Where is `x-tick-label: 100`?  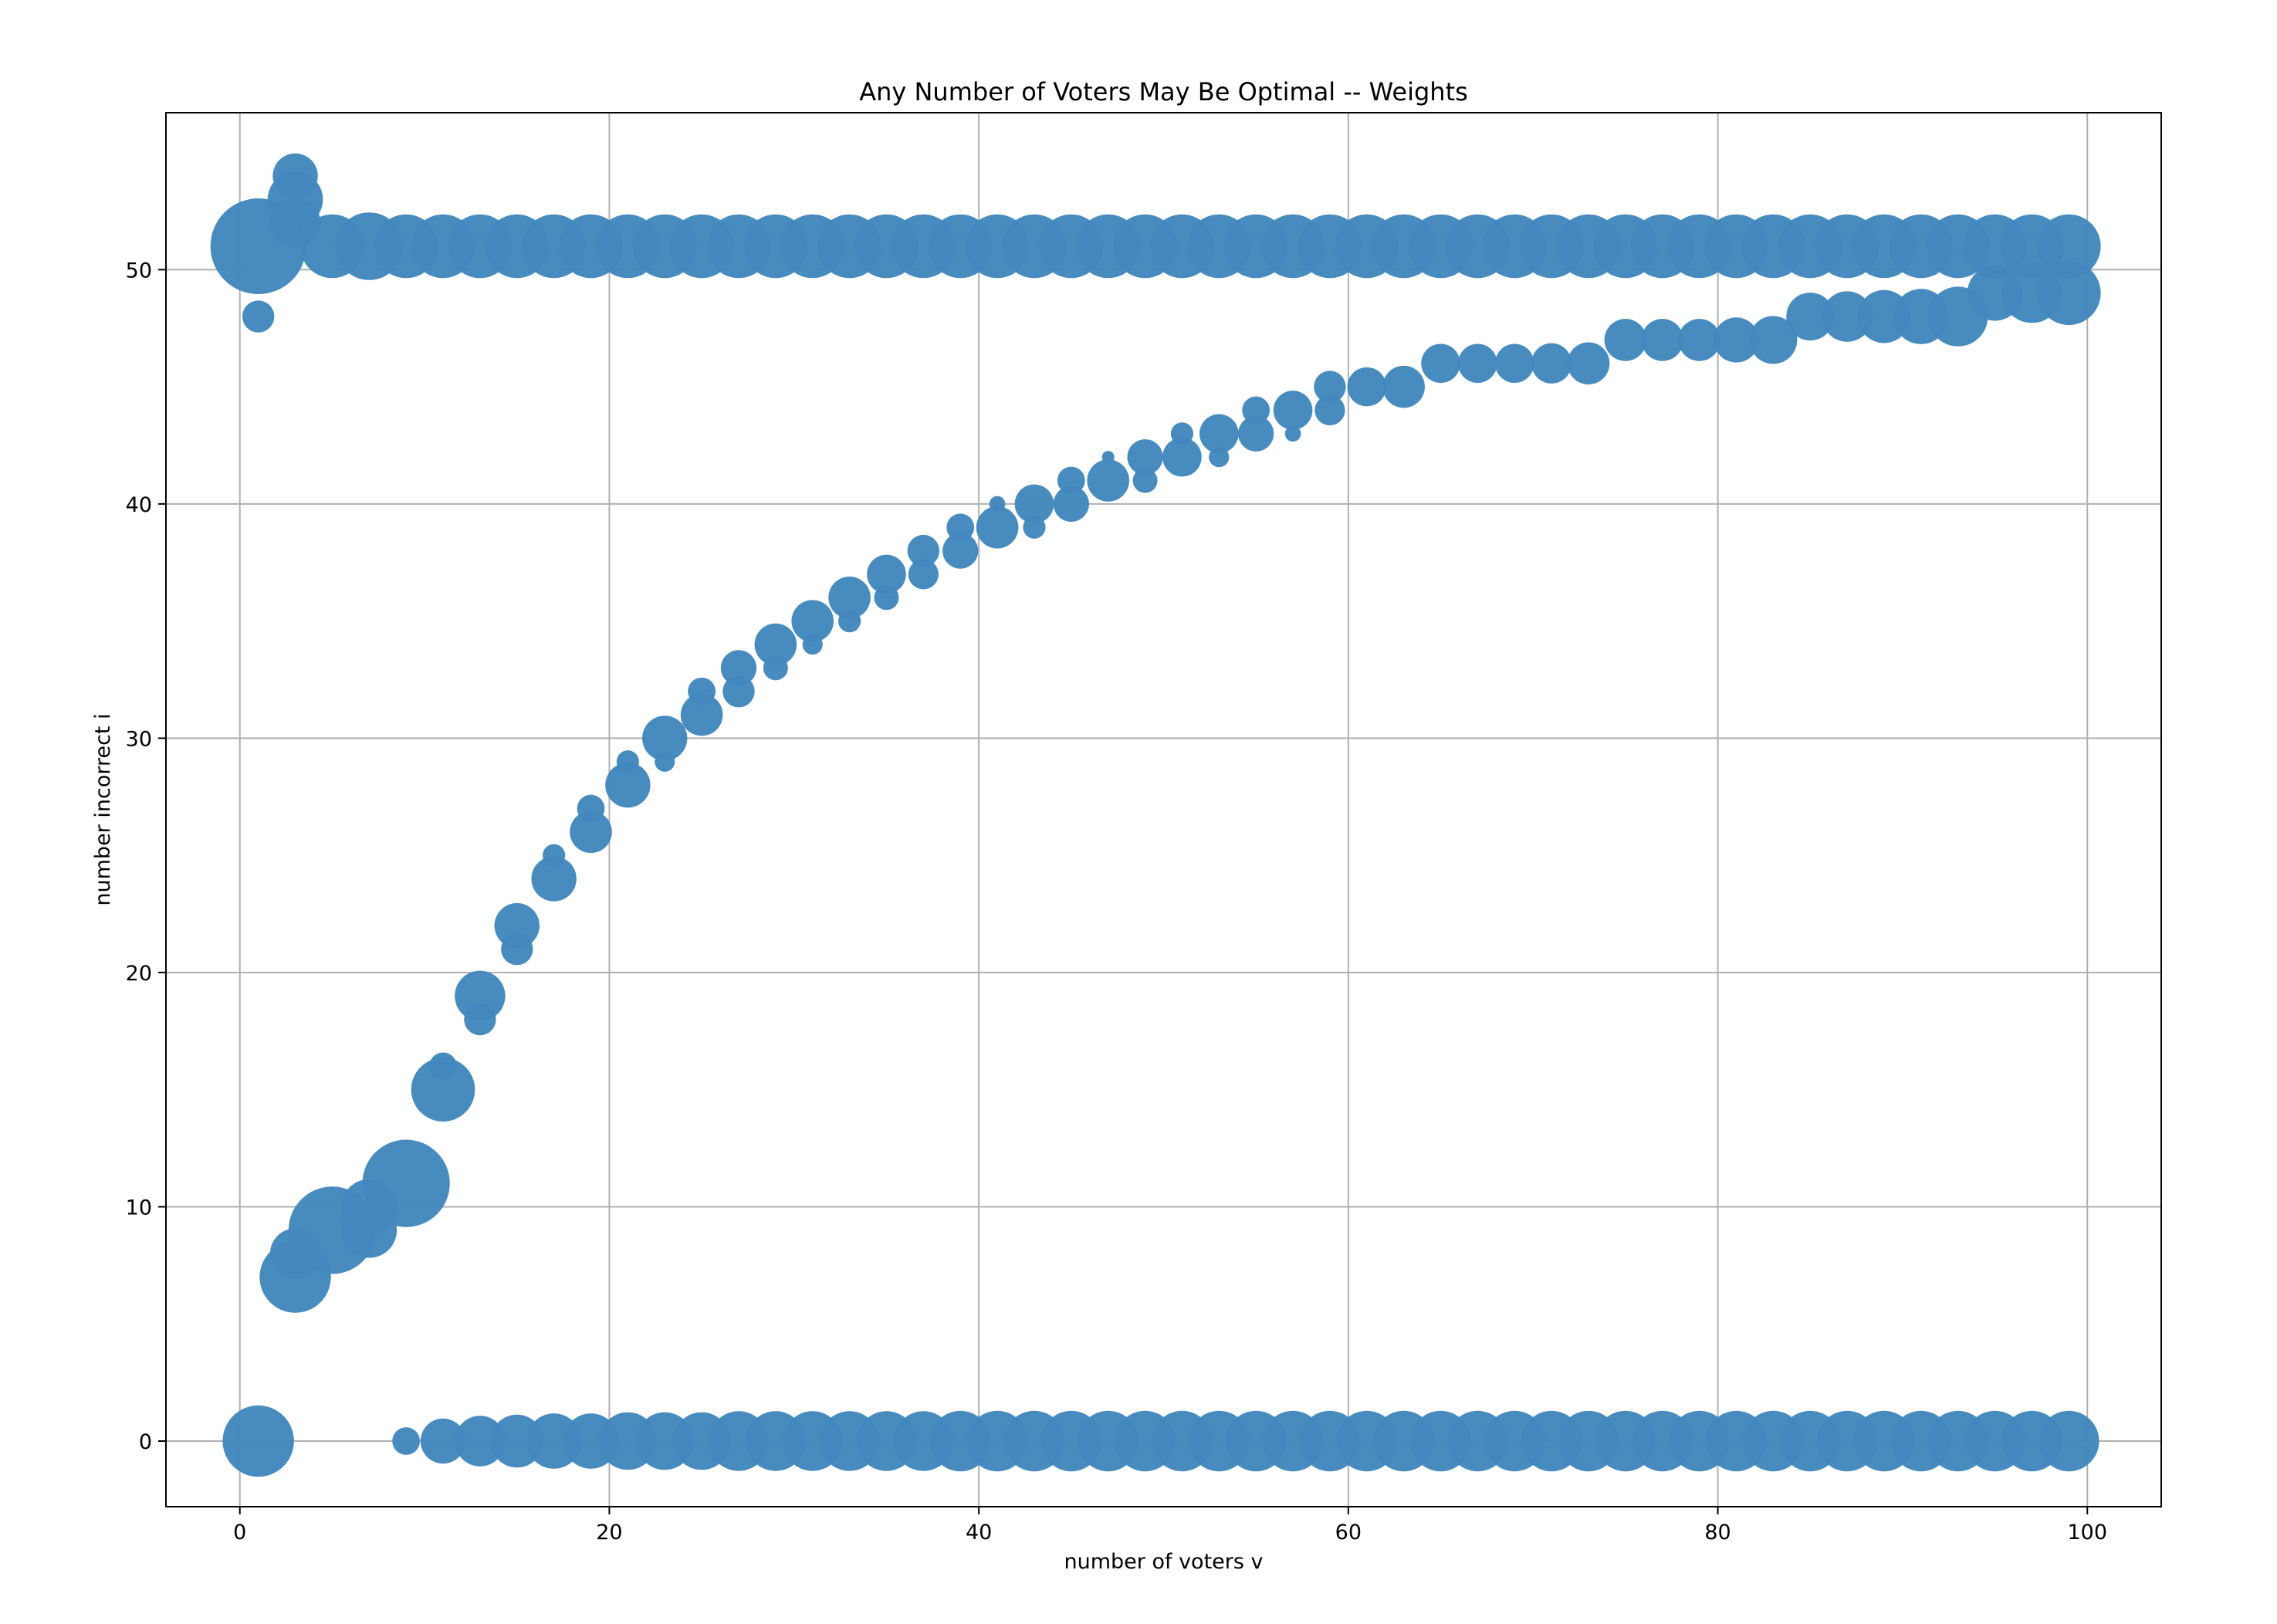 x-tick-label: 100 is located at coordinates (2087, 1533).